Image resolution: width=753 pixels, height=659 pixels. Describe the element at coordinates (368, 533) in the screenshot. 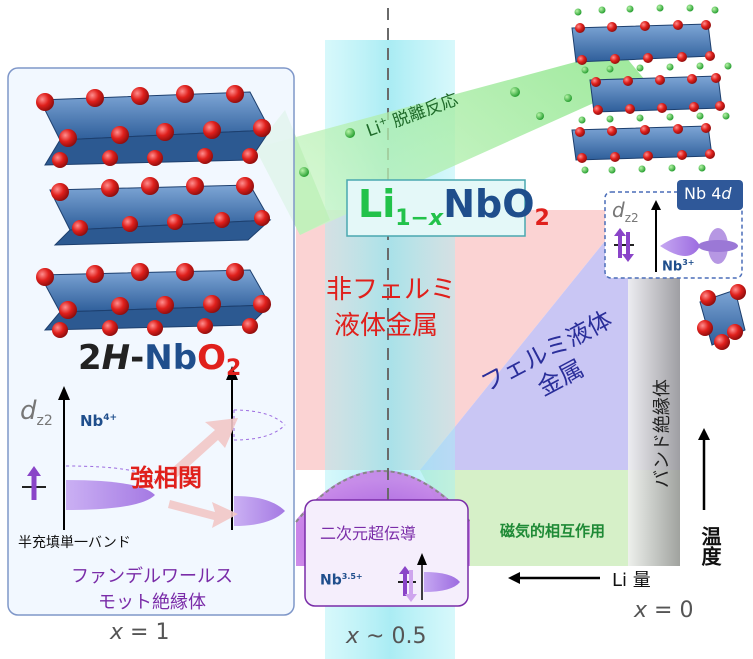

I see `superconductivity-label: 二次元超伝導` at that location.